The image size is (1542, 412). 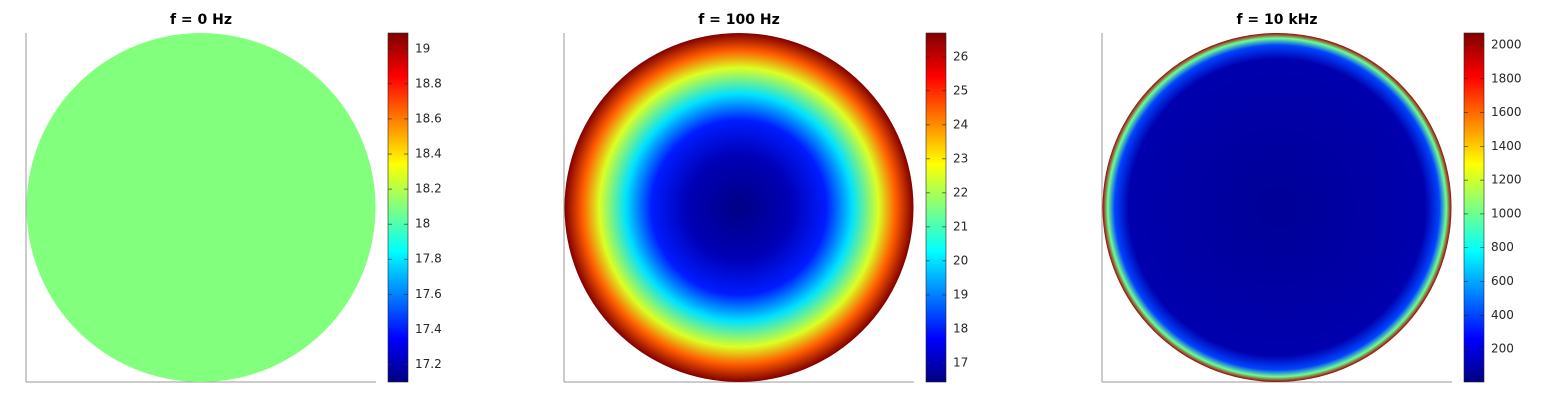 I want to click on colorbar-tick-label: 1200, so click(x=1506, y=180).